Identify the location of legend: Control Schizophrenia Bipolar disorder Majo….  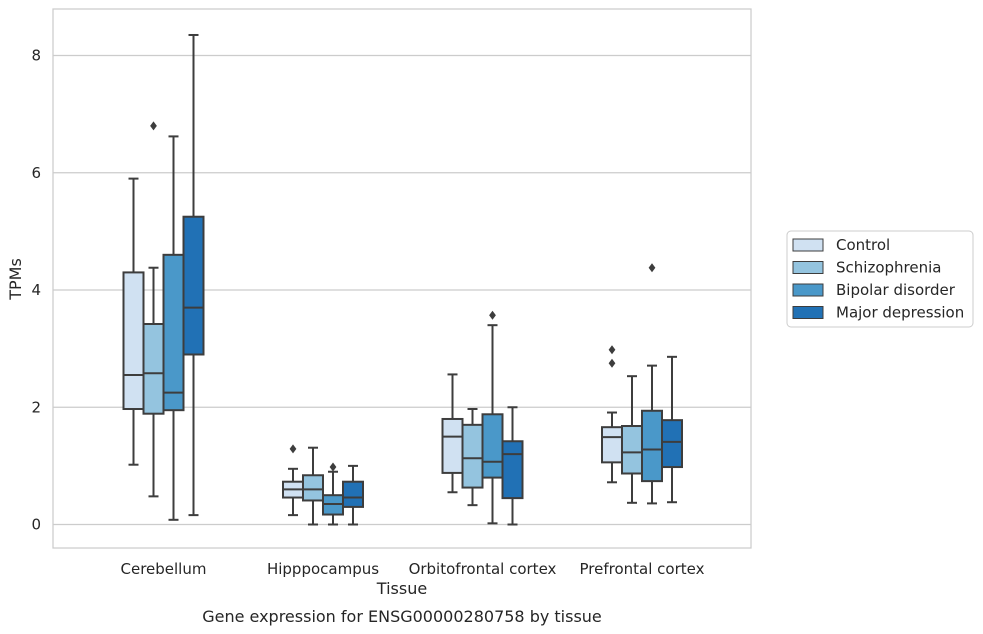
(880, 279).